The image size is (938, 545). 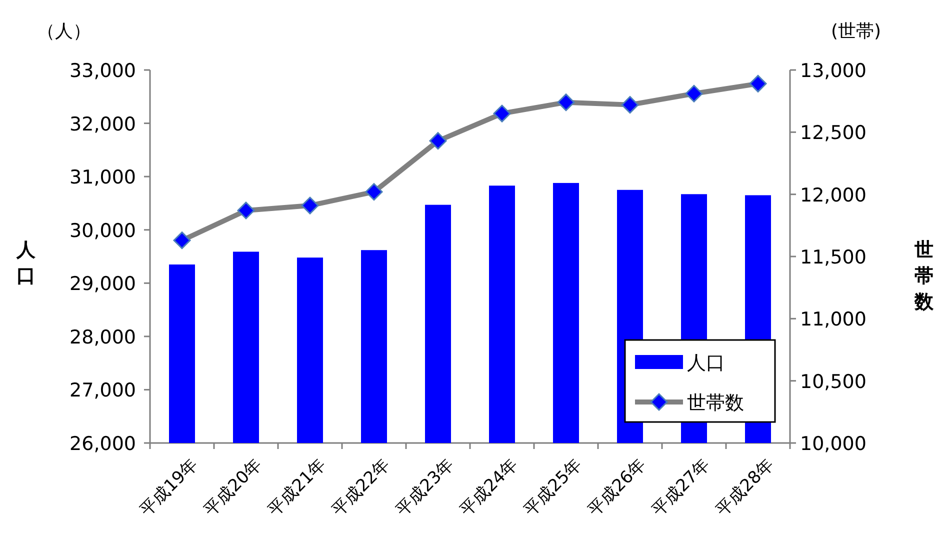 What do you see at coordinates (103, 231) in the screenshot?
I see `y-tick-label: 30,000` at bounding box center [103, 231].